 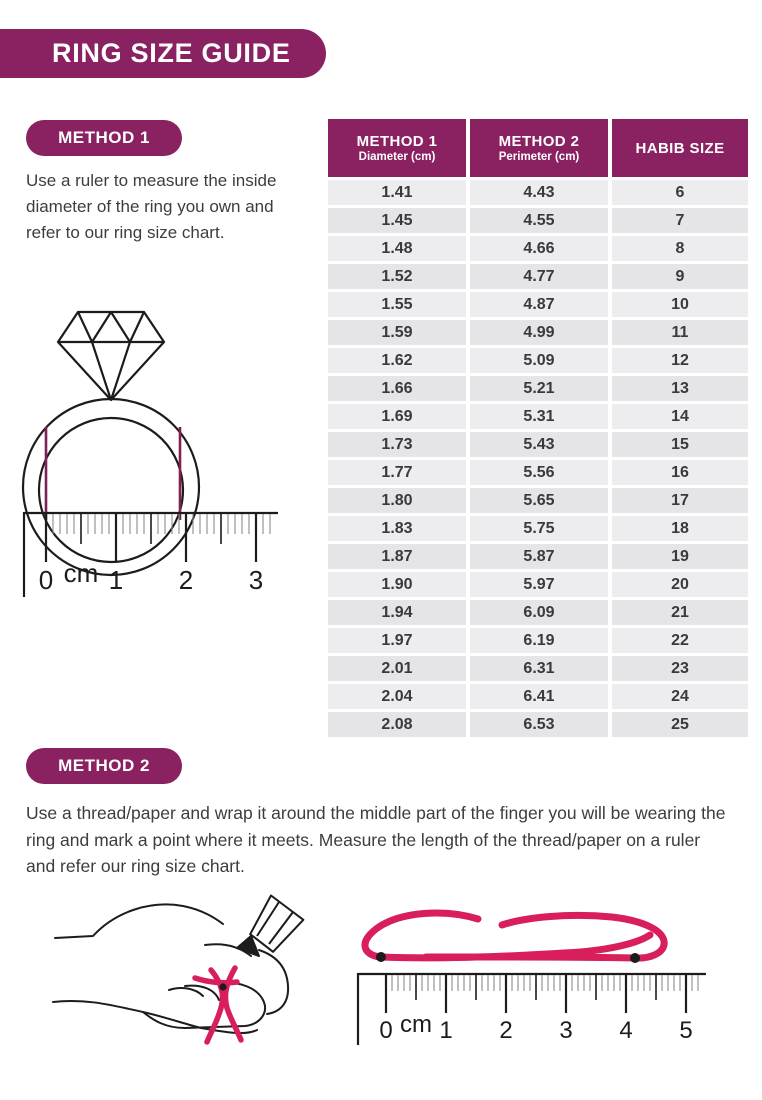 What do you see at coordinates (397, 360) in the screenshot?
I see `cell-diameter: 1.62` at bounding box center [397, 360].